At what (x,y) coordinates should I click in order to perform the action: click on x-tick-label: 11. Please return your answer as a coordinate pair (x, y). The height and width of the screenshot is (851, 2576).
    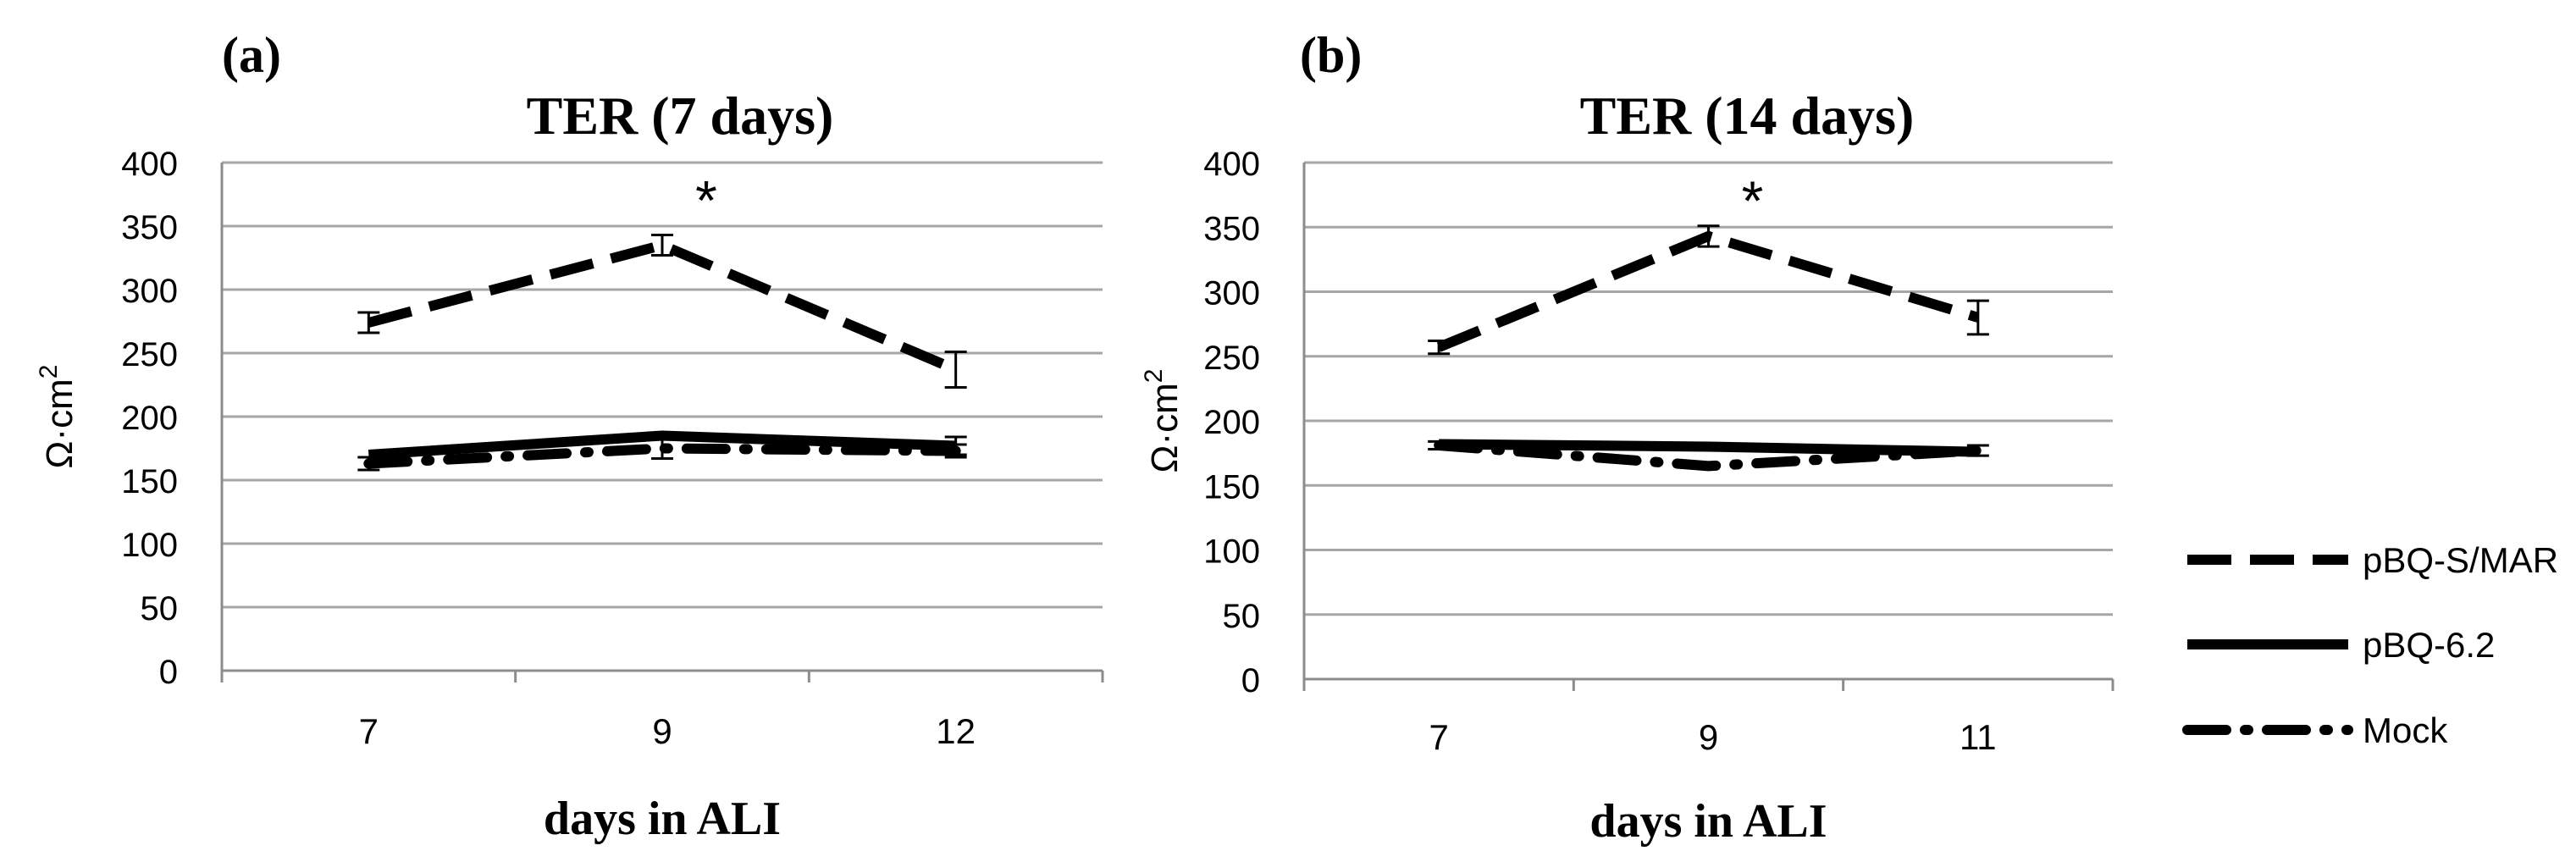
    Looking at the image, I should click on (1978, 737).